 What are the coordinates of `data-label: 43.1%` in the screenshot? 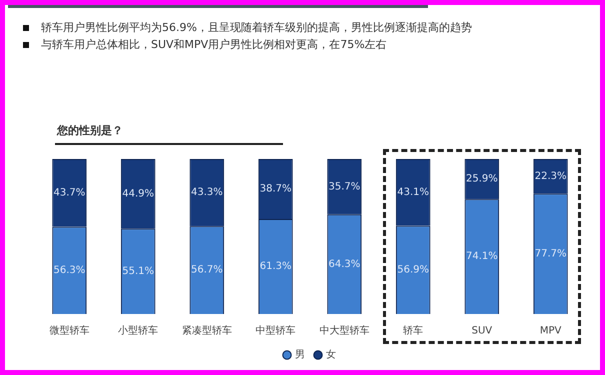 It's located at (413, 192).